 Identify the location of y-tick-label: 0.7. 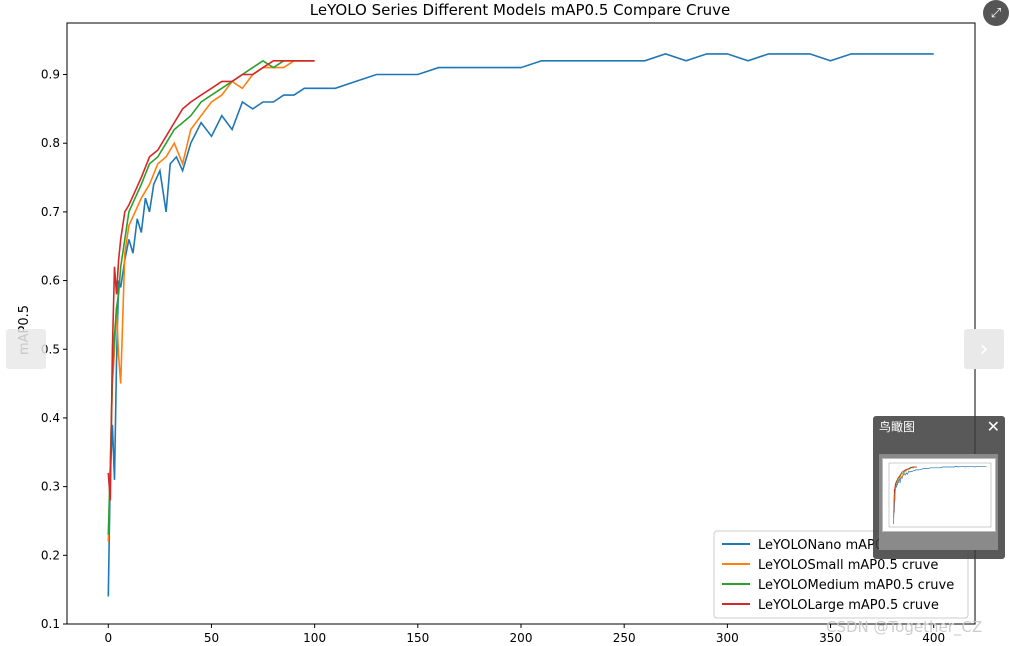
(50, 212).